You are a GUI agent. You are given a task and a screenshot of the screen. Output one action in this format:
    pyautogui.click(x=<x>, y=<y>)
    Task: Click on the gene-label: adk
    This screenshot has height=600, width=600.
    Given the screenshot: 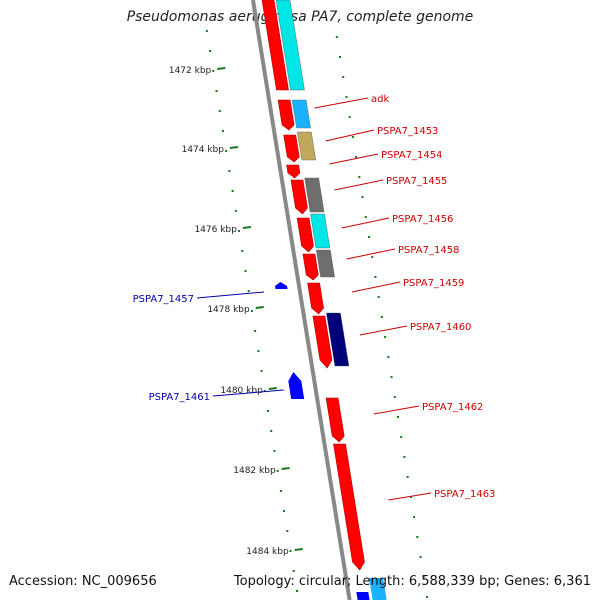 What is the action you would take?
    pyautogui.click(x=380, y=99)
    